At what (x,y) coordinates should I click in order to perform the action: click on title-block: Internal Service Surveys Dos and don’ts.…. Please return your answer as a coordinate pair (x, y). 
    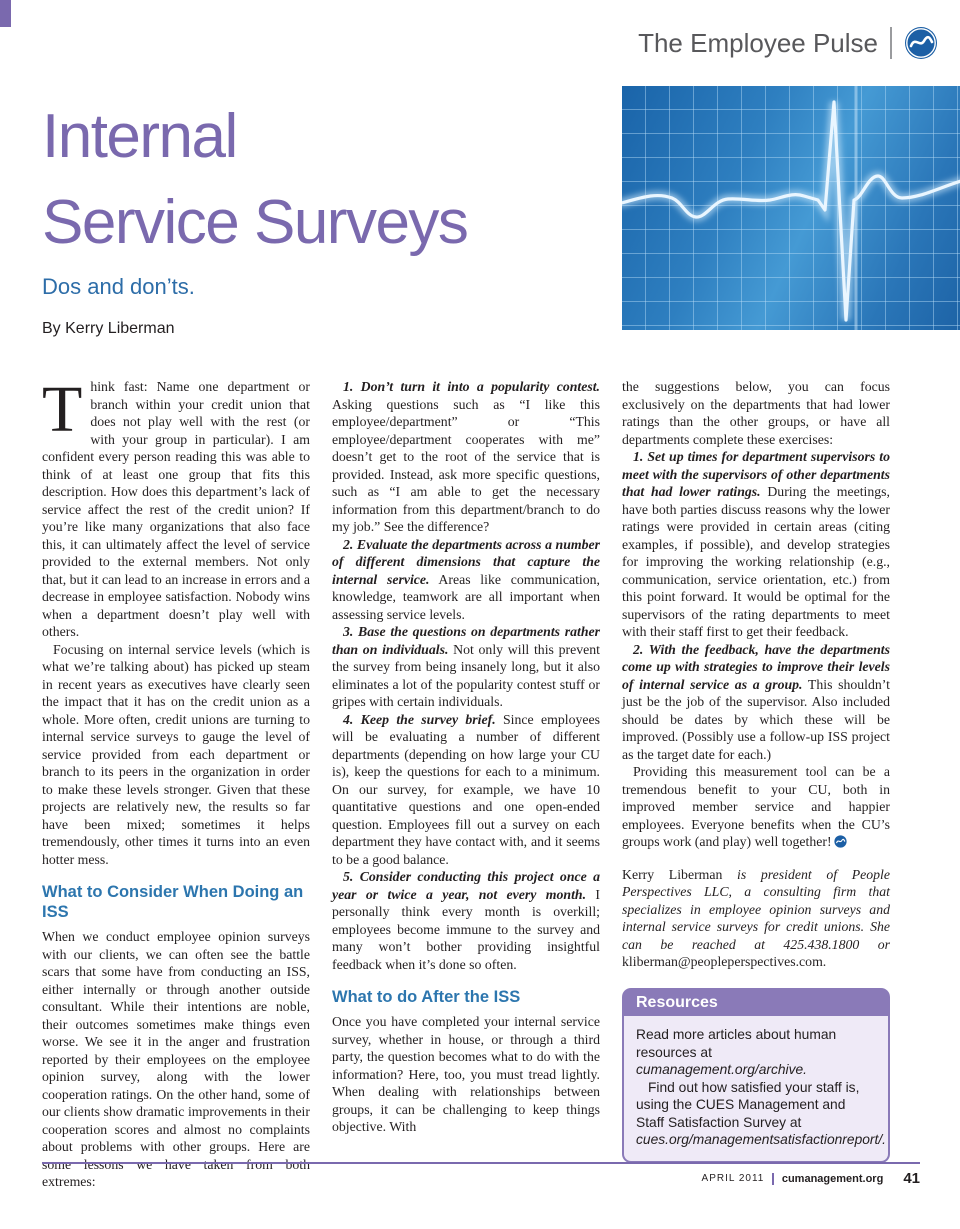
    Looking at the image, I should click on (322, 216).